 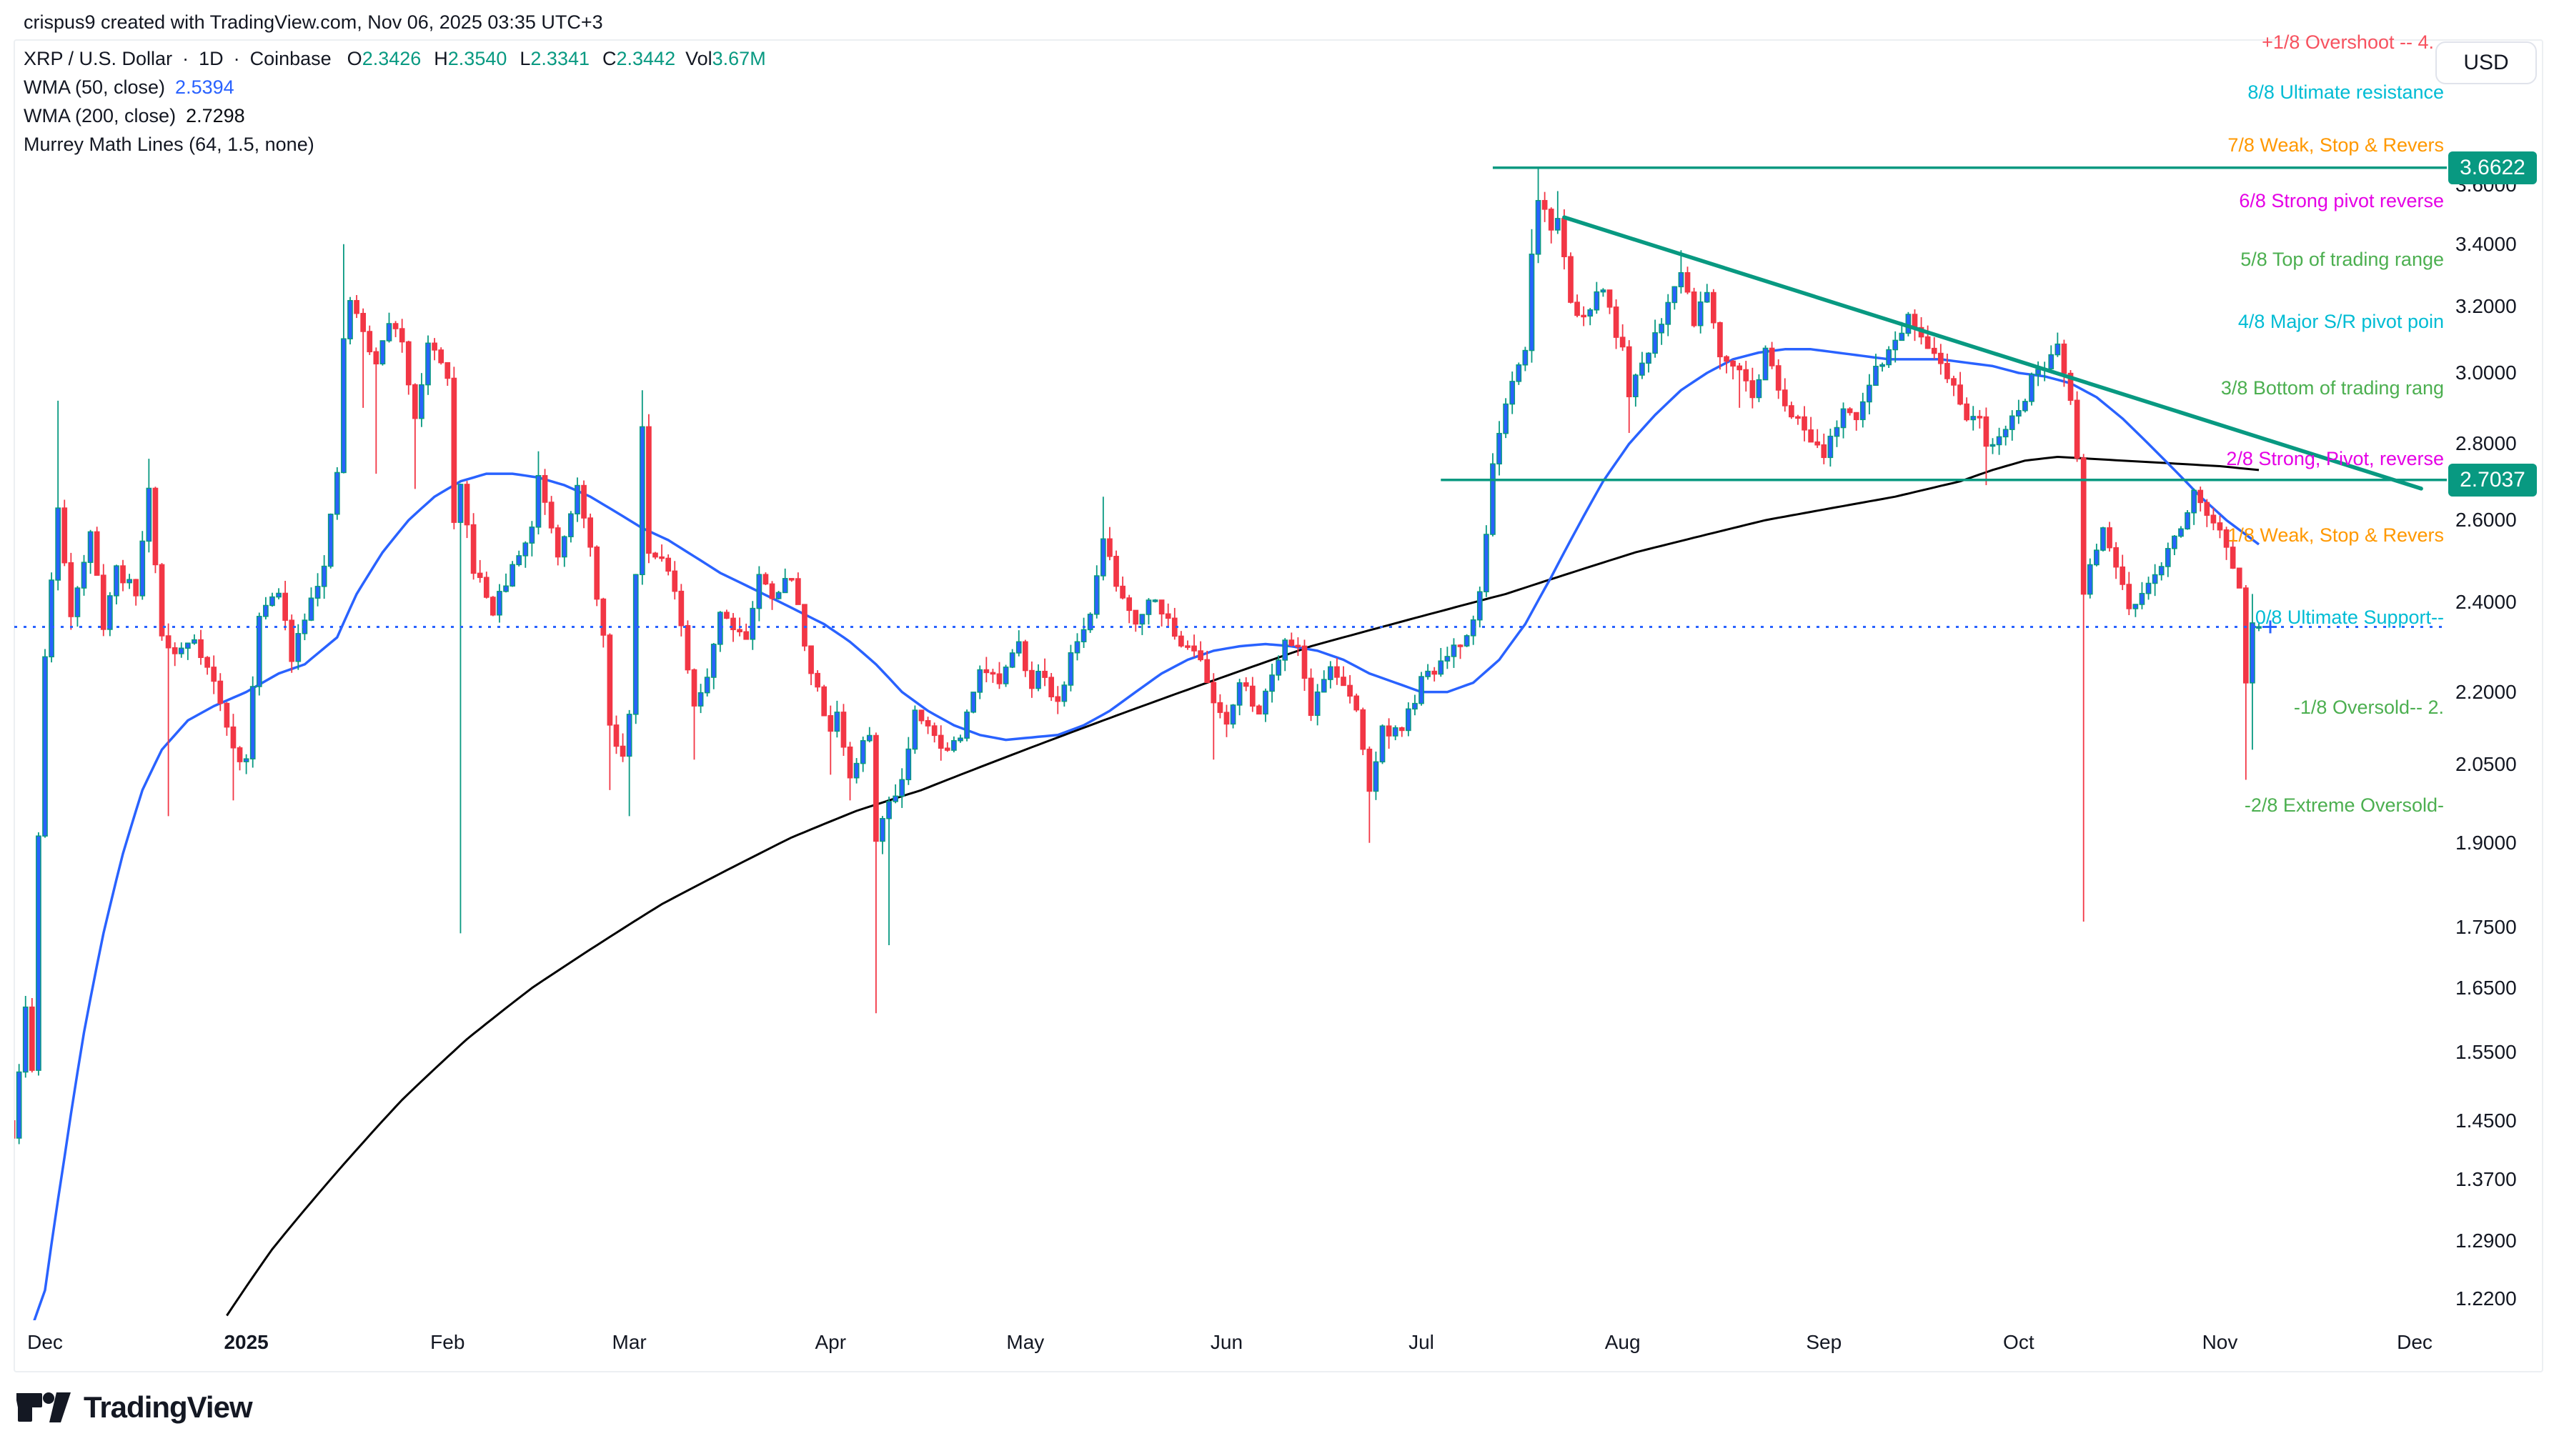 What do you see at coordinates (98, 58) in the screenshot?
I see `symbol-title: XRP / U.S. Dollar` at bounding box center [98, 58].